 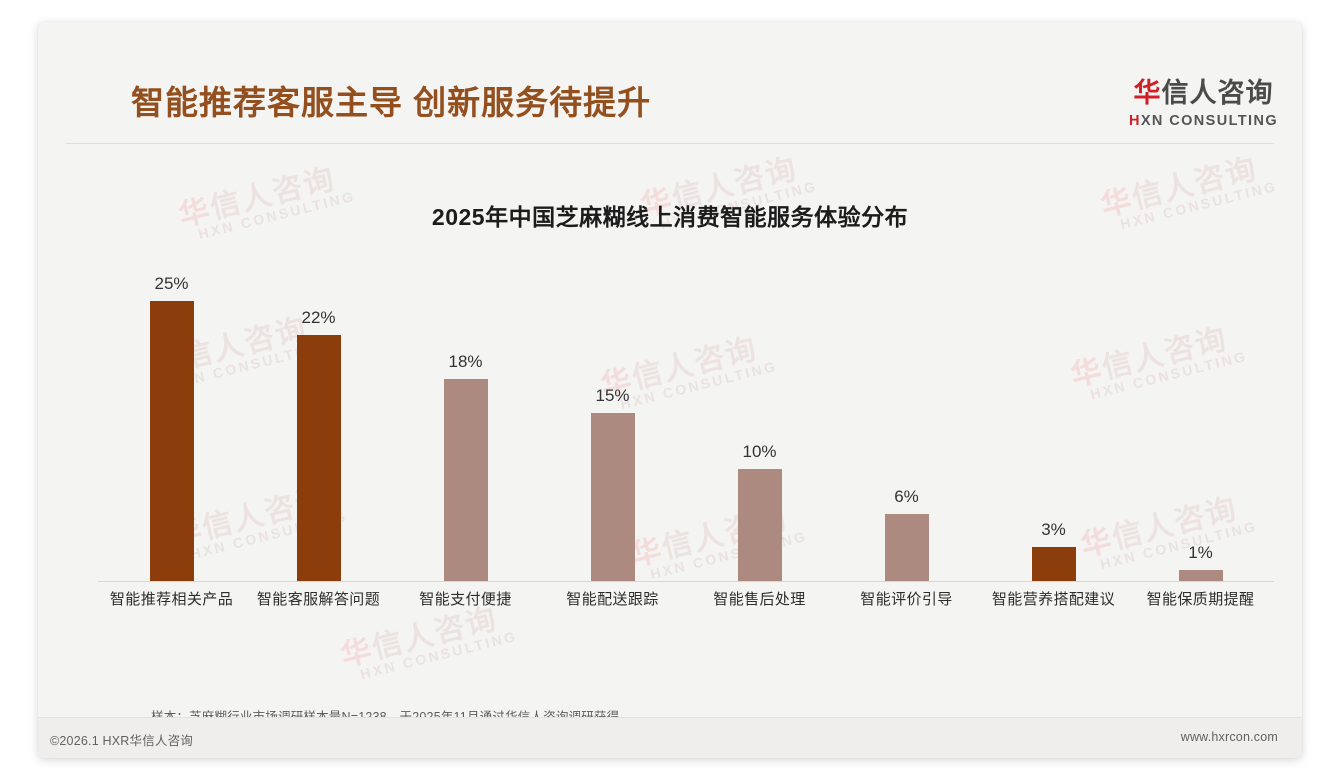 I want to click on bar-item: 10%, so click(x=759, y=426).